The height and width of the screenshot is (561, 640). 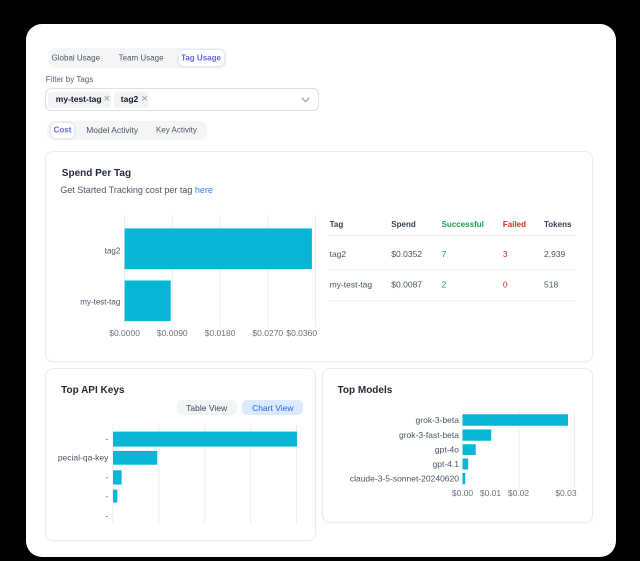 I want to click on svg-text: grok-3-beta, so click(x=438, y=420).